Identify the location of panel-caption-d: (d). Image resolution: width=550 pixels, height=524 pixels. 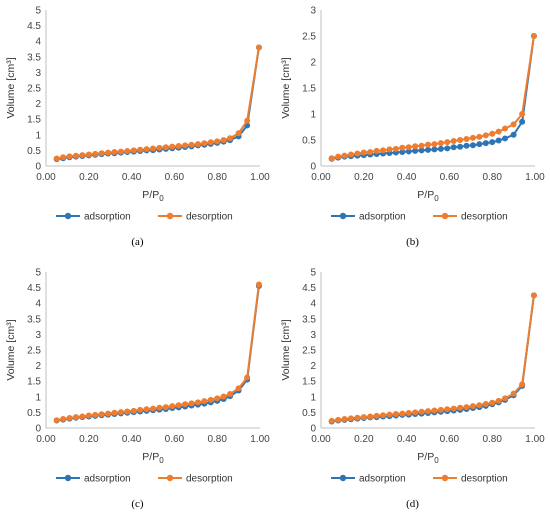
(412, 504).